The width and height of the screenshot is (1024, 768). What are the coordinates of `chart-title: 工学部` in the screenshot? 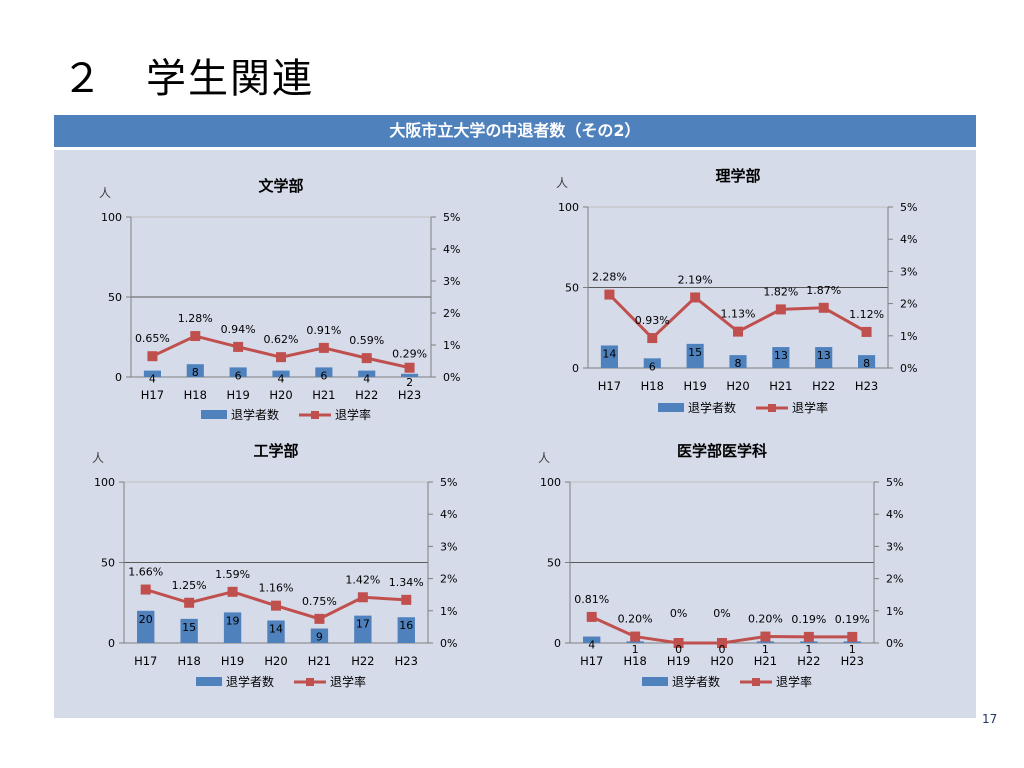 It's located at (275, 451).